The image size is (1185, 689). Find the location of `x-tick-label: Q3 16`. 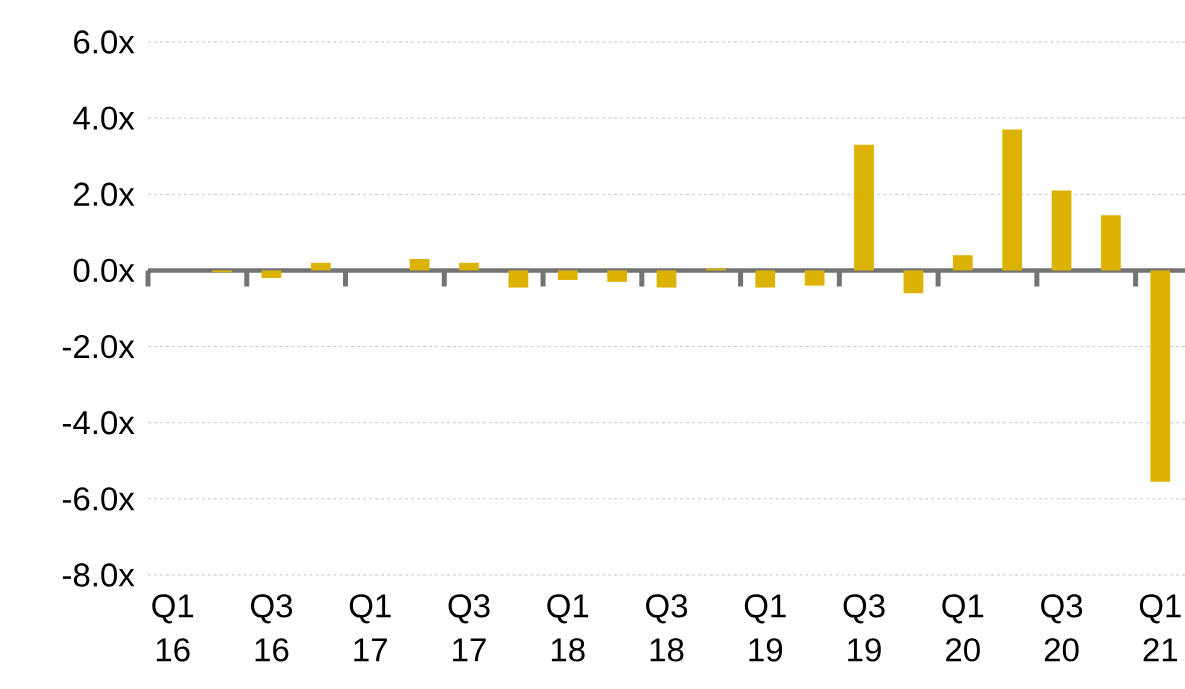

x-tick-label: Q3 16 is located at coordinates (272, 628).